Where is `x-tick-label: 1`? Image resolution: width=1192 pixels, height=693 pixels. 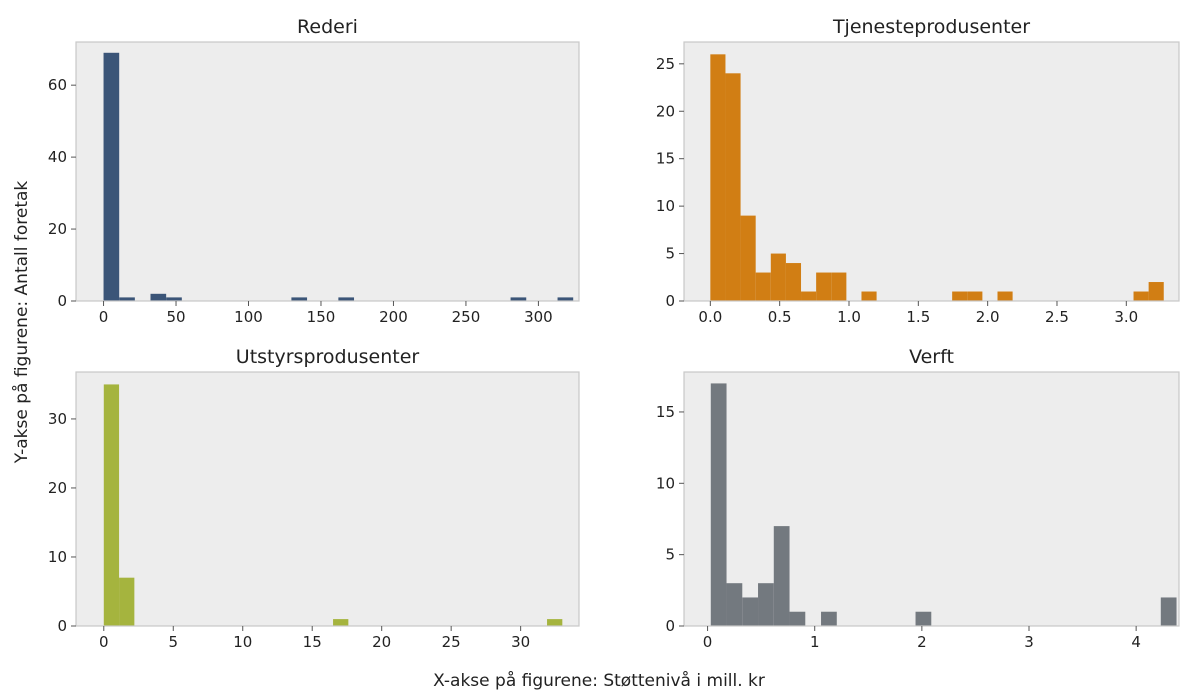
x-tick-label: 1 is located at coordinates (815, 642).